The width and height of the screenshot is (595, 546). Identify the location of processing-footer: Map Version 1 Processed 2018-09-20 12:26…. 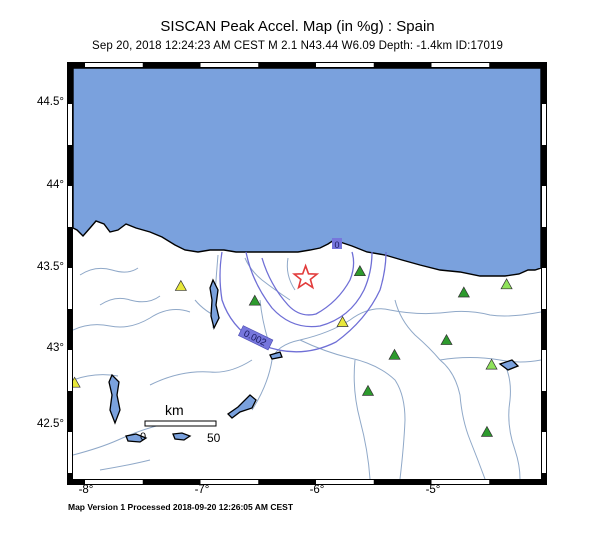
(181, 507).